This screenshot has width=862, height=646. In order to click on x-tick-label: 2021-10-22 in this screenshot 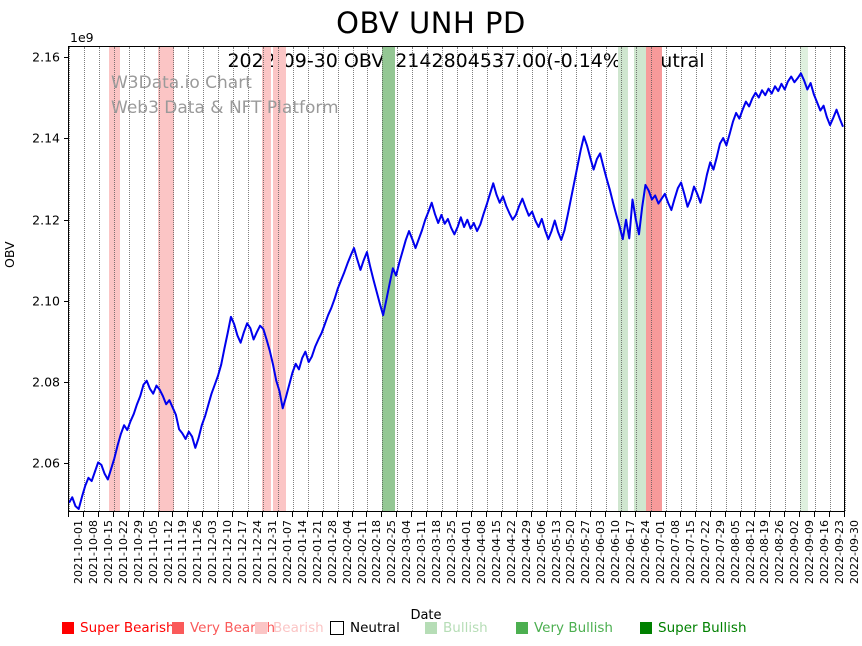, I will do `click(123, 552)`.